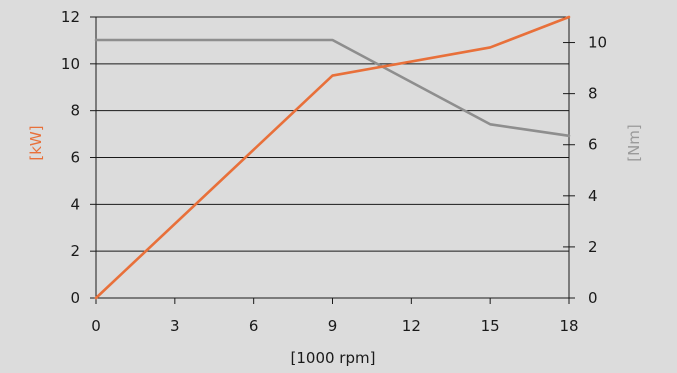 This screenshot has width=677, height=373. I want to click on y-right-tick-label: 4, so click(593, 196).